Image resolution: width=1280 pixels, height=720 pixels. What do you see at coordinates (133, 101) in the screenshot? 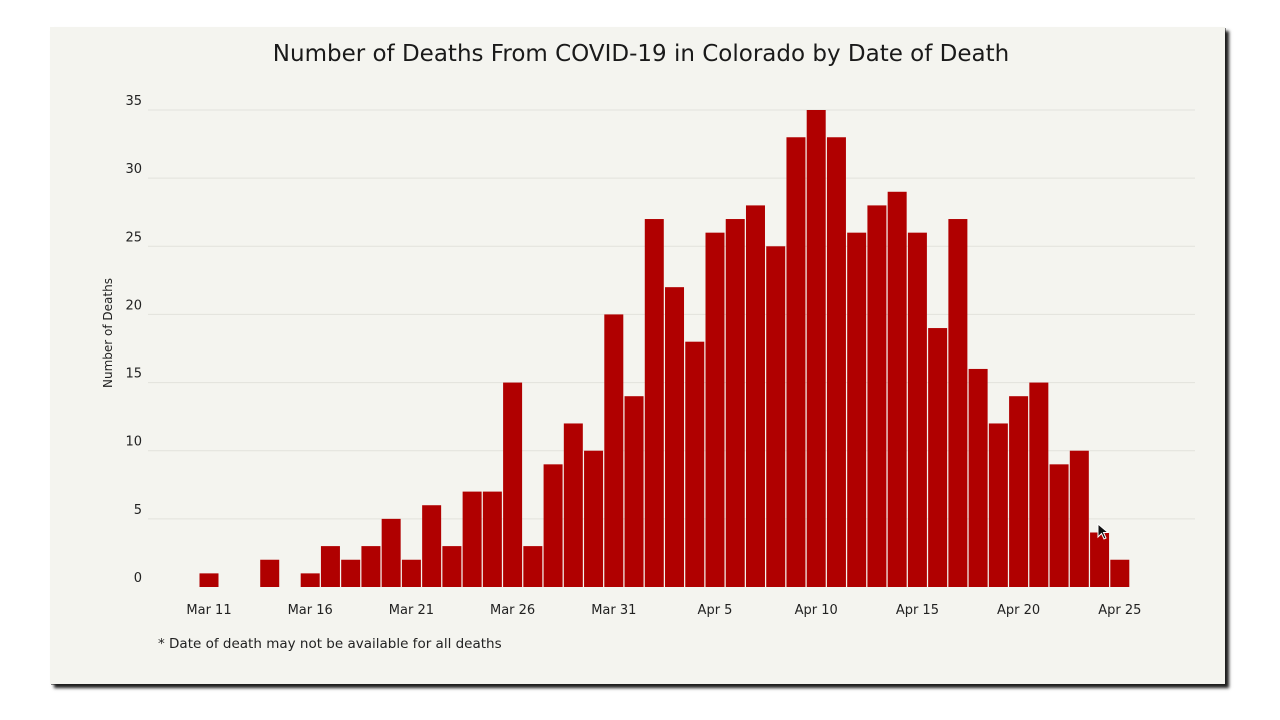
I see `y-tick-label: 35` at bounding box center [133, 101].